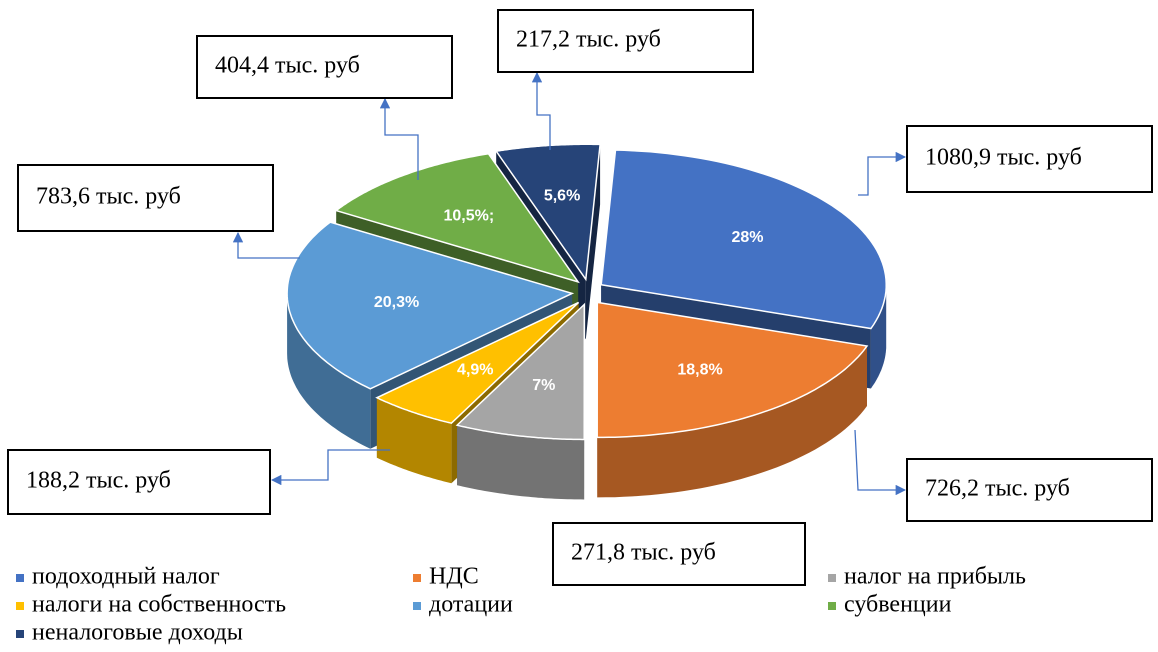 This screenshot has height=652, width=1158. What do you see at coordinates (588, 40) in the screenshot?
I see `annotation: 217,2 тыс. руб` at bounding box center [588, 40].